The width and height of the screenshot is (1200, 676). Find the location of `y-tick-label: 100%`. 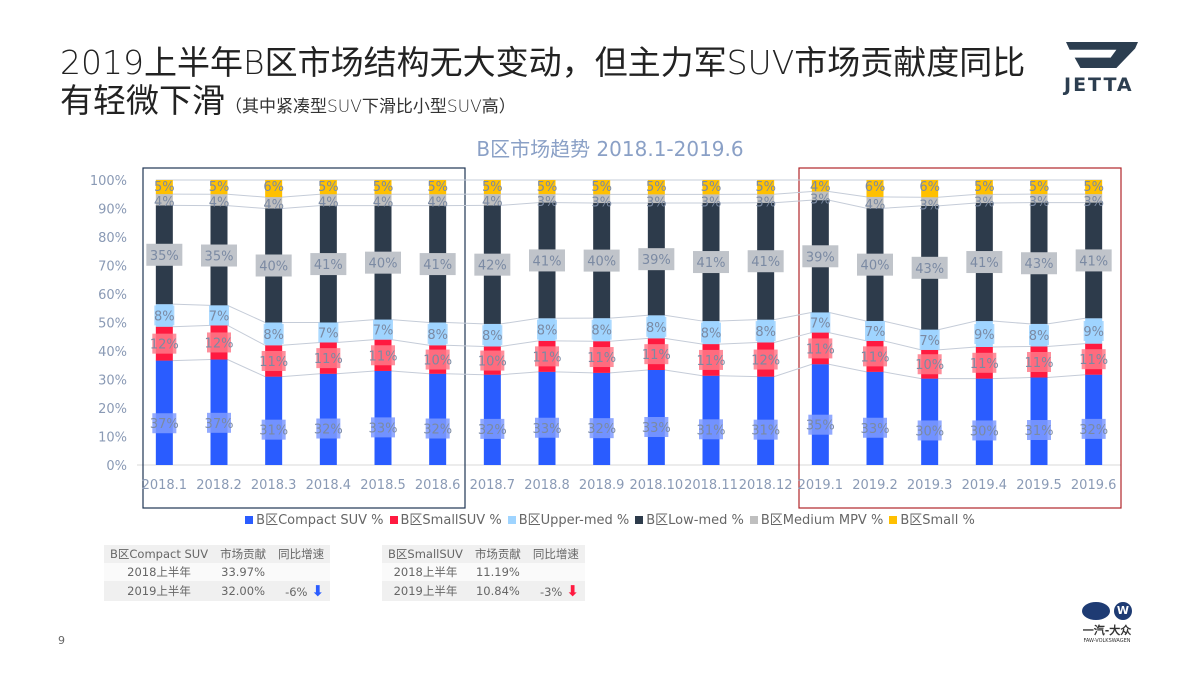

y-tick-label: 100% is located at coordinates (108, 181).